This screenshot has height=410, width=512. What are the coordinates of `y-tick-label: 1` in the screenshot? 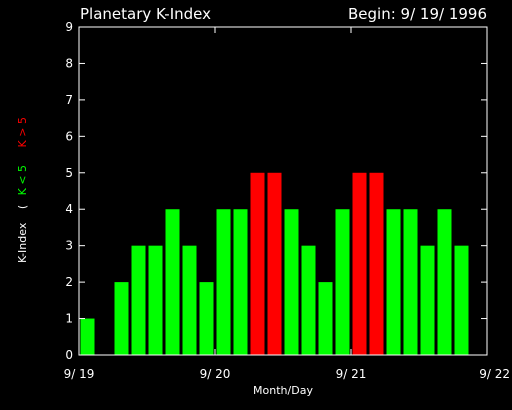 It's located at (69, 319).